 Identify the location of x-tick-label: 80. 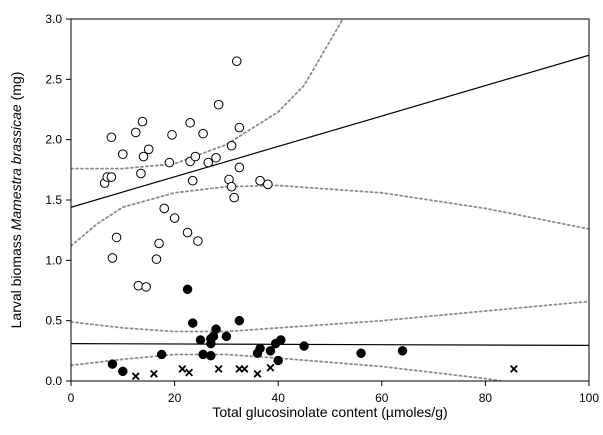
(486, 398).